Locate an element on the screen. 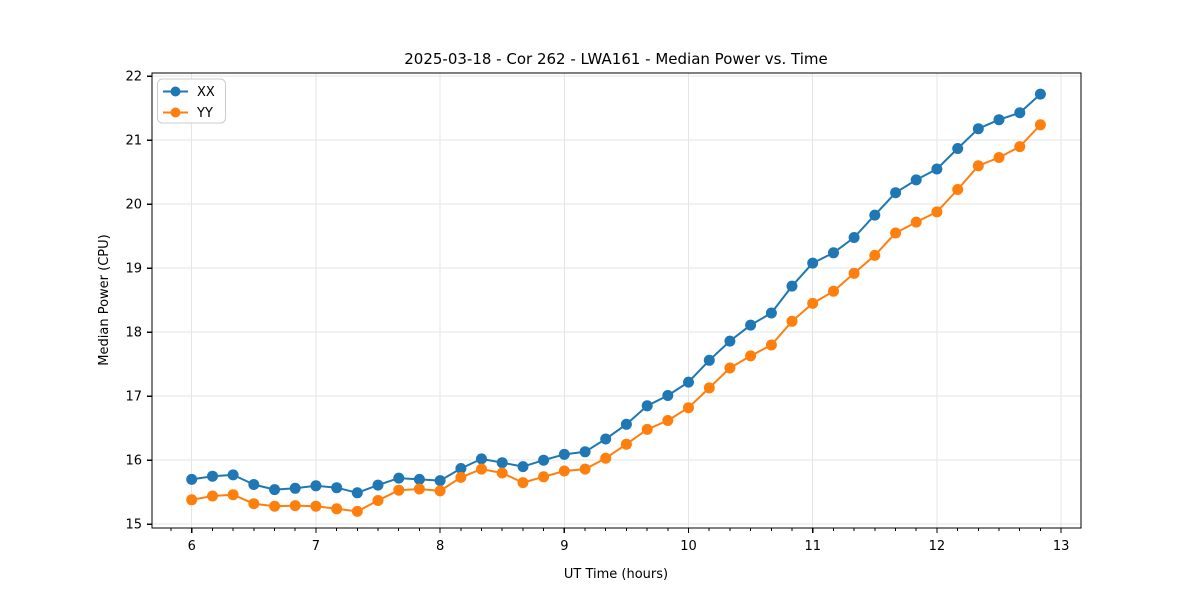 This screenshot has width=1200, height=604. y-tick-label: 19 is located at coordinates (133, 269).